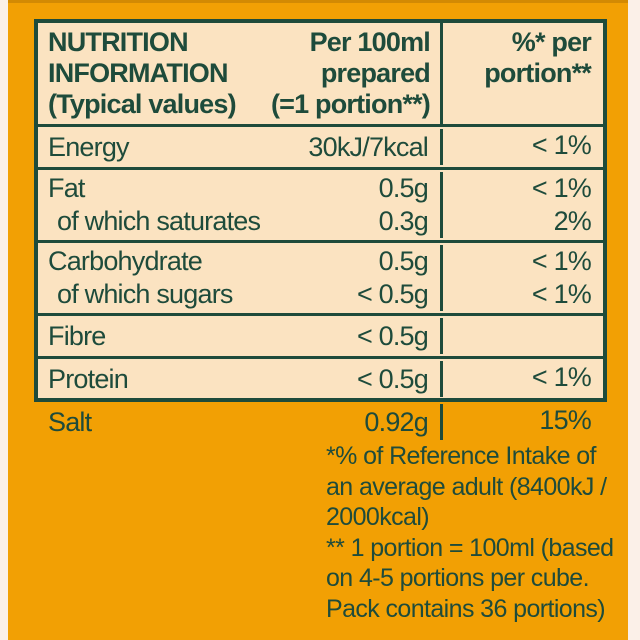 The height and width of the screenshot is (640, 640). I want to click on nutrient-value: 0.92g, so click(396, 421).